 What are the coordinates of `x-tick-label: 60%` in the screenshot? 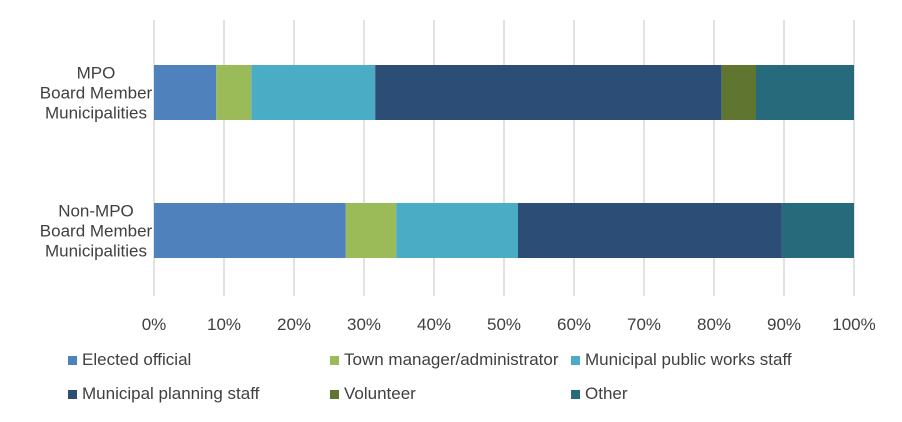 It's located at (574, 324).